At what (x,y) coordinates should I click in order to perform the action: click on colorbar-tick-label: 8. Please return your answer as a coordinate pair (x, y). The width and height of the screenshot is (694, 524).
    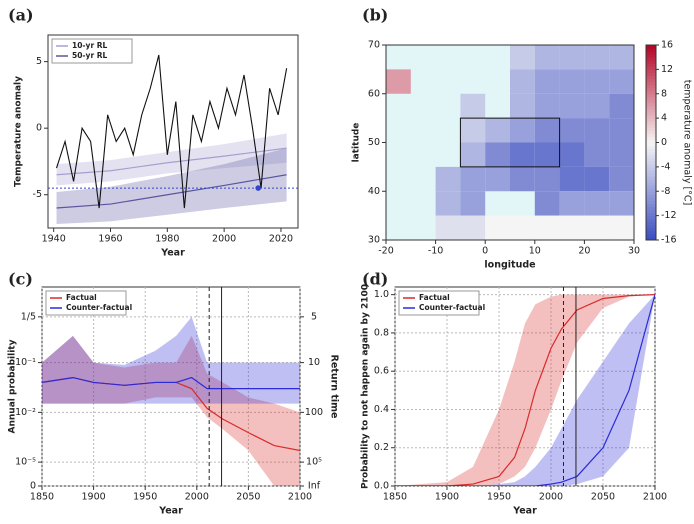
    Looking at the image, I should click on (664, 93).